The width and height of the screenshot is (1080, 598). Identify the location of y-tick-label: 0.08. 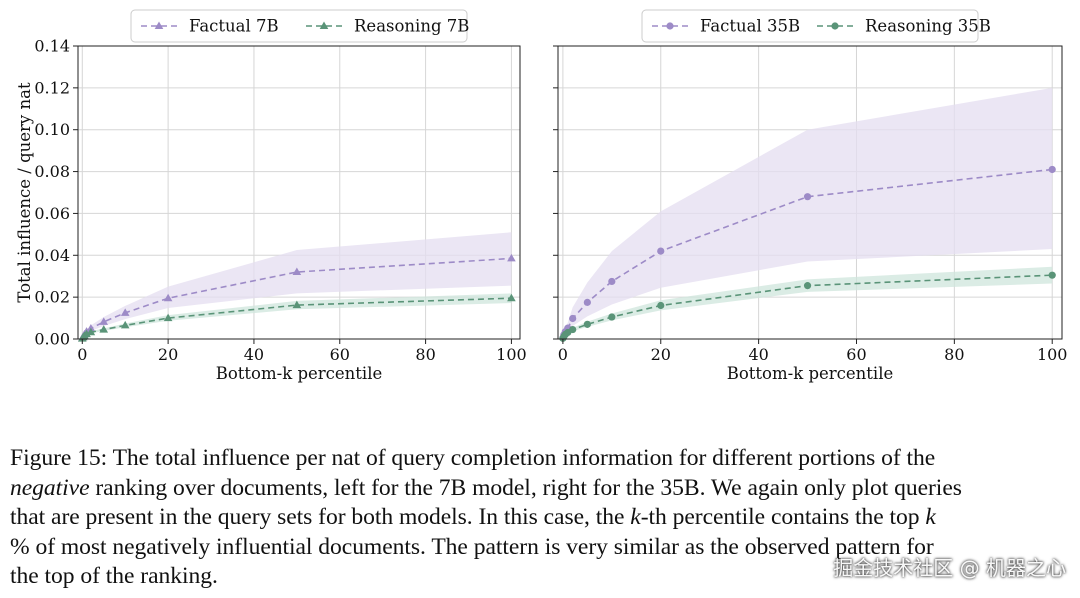
(52, 171).